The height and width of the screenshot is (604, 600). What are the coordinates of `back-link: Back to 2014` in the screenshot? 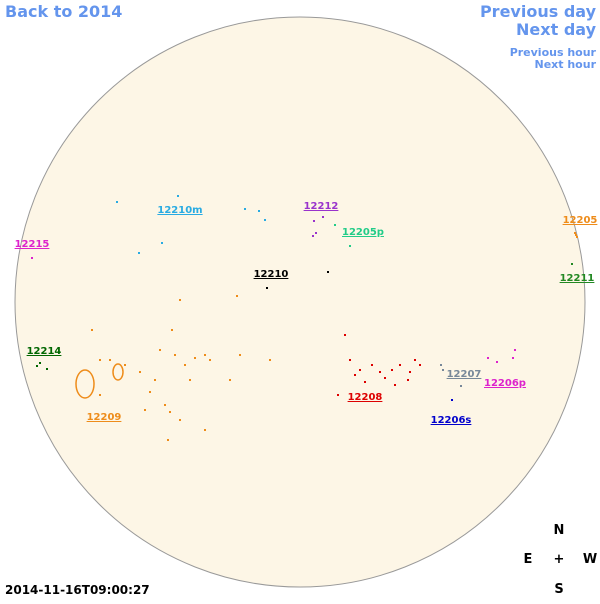 It's located at (63, 11).